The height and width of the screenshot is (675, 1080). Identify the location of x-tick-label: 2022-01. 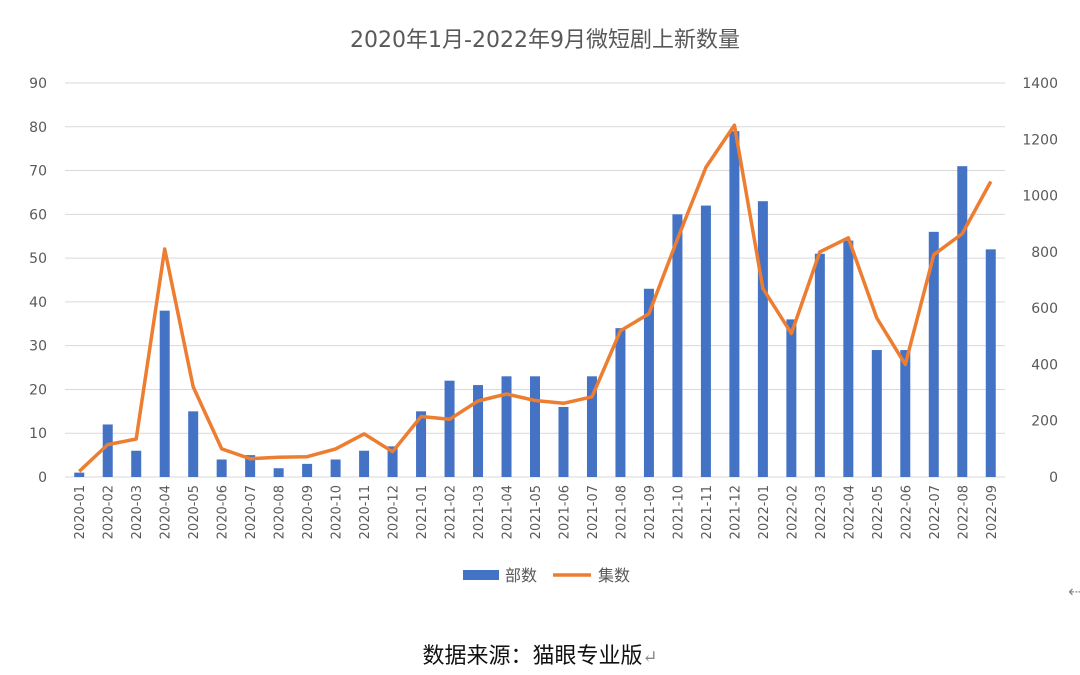
(764, 512).